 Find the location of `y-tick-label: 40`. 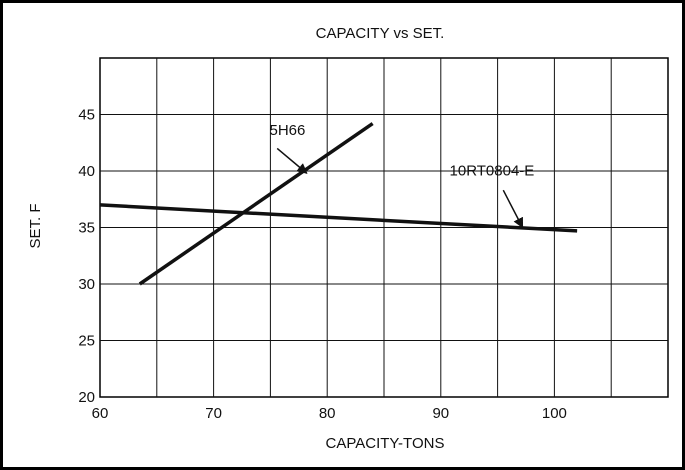

y-tick-label: 40 is located at coordinates (86, 171).